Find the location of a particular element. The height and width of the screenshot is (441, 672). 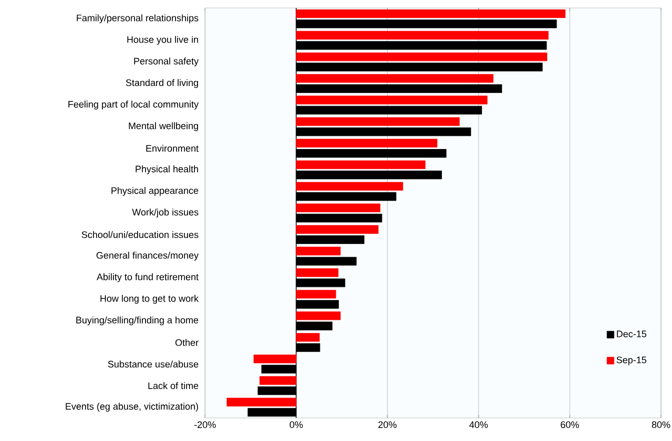

y-tick-label: Environment is located at coordinates (172, 148).